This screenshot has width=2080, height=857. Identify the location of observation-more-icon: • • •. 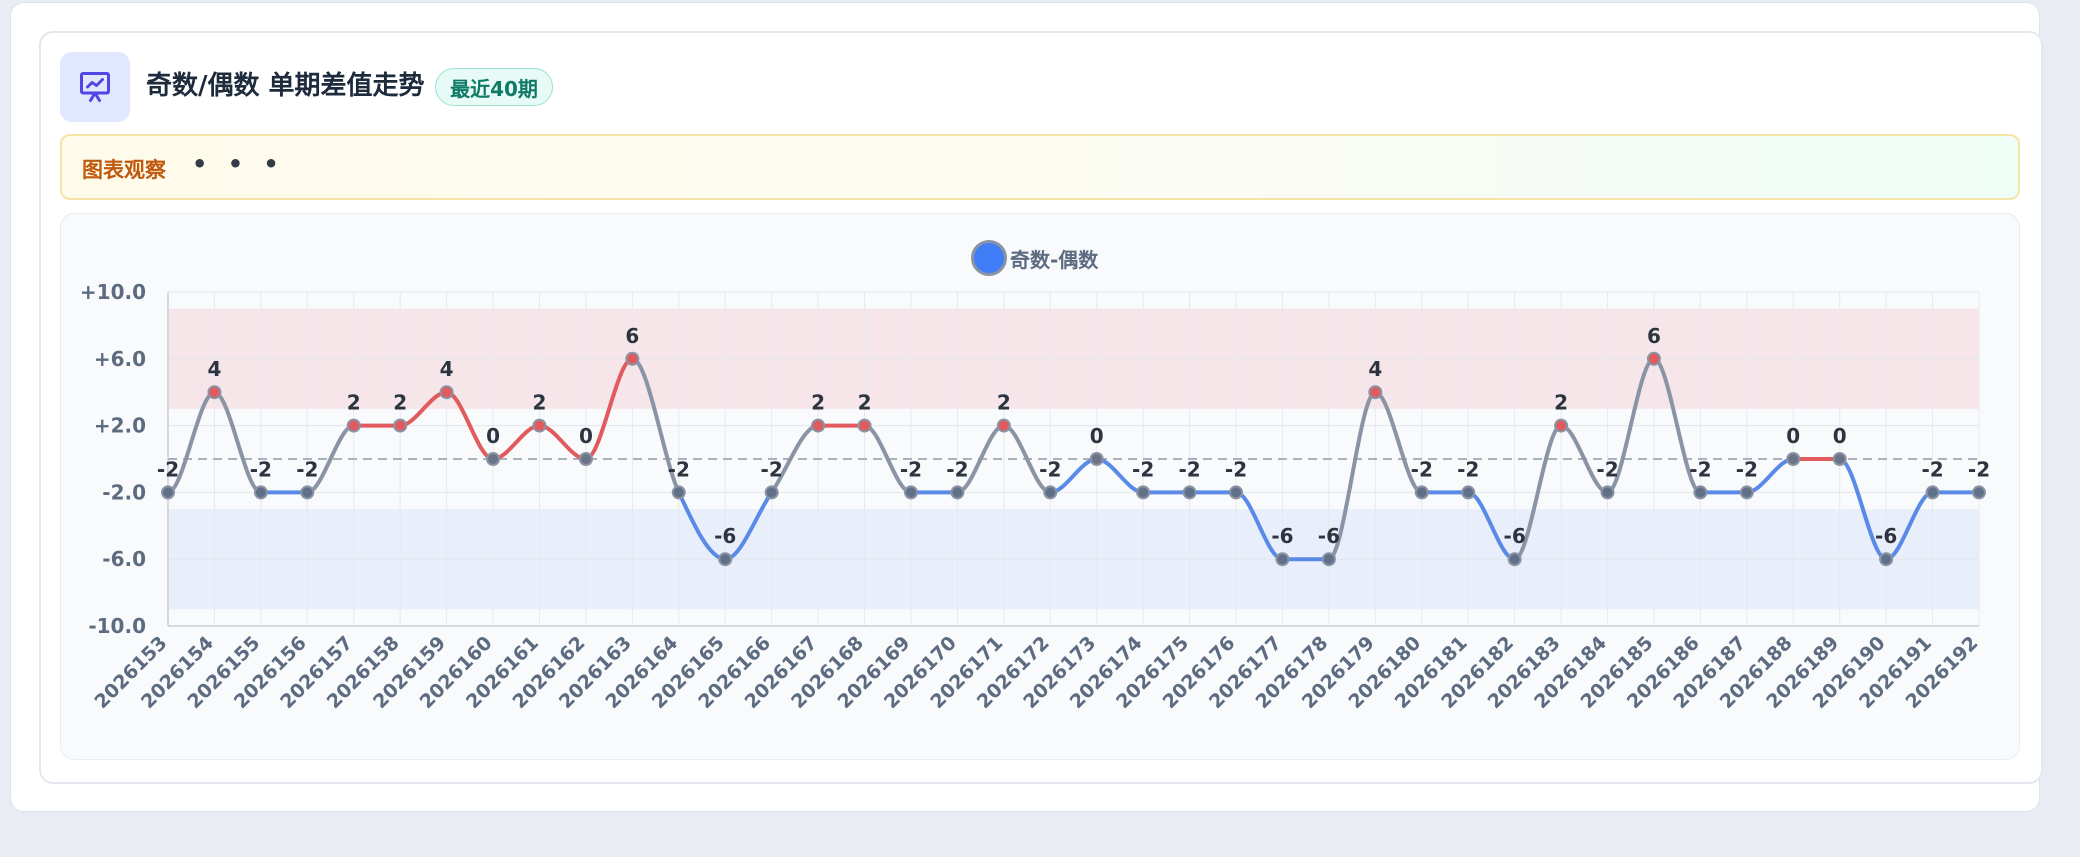
(238, 164).